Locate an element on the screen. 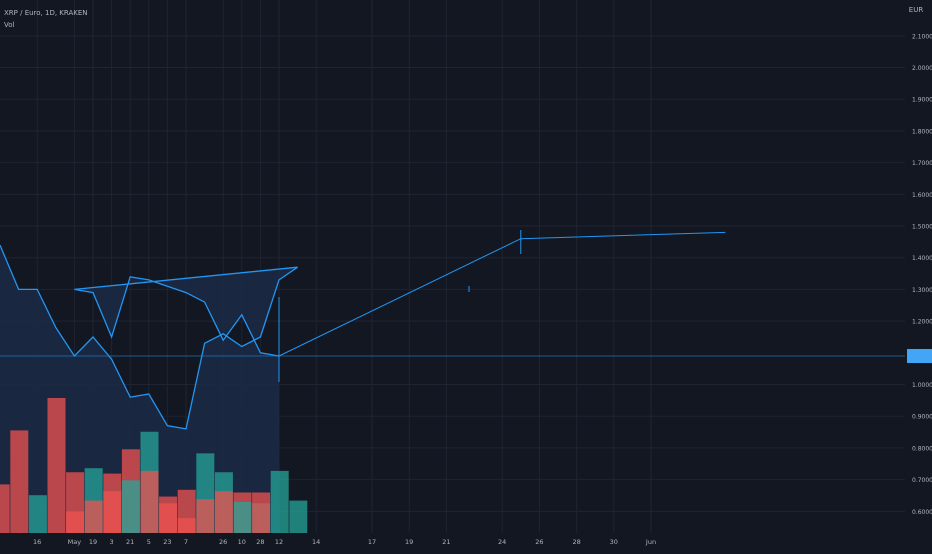 The height and width of the screenshot is (554, 932). symbol-label: XRP / Euro, 1D, KRAKEN is located at coordinates (46, 13).